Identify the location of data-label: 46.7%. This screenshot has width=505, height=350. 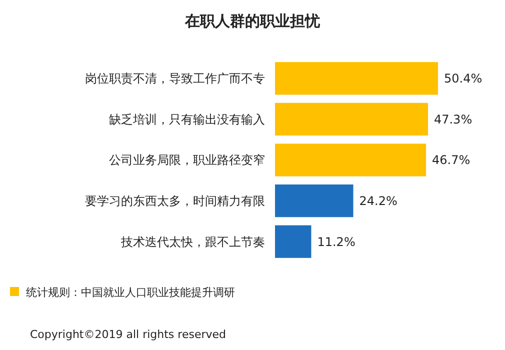
(451, 160).